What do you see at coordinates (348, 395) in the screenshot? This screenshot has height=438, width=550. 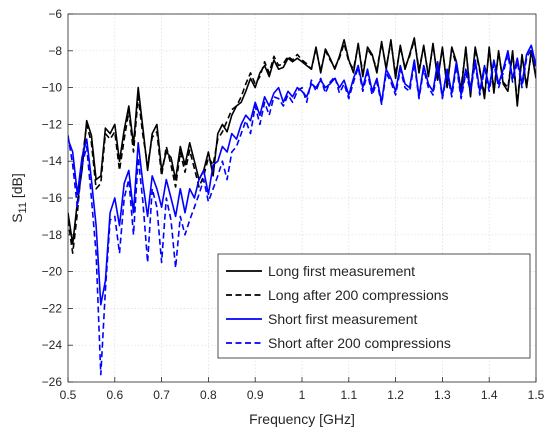 I see `x-tick-label: 1.1` at bounding box center [348, 395].